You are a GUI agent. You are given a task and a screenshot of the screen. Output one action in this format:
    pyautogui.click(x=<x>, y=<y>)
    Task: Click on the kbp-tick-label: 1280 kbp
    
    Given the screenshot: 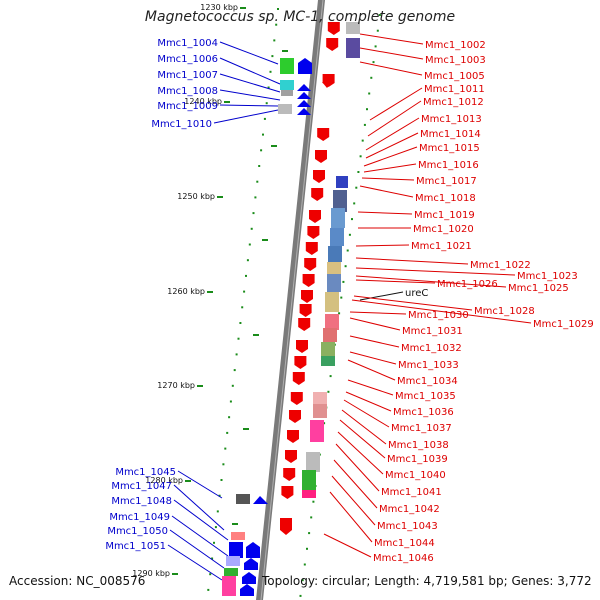 What is the action you would take?
    pyautogui.click(x=164, y=480)
    